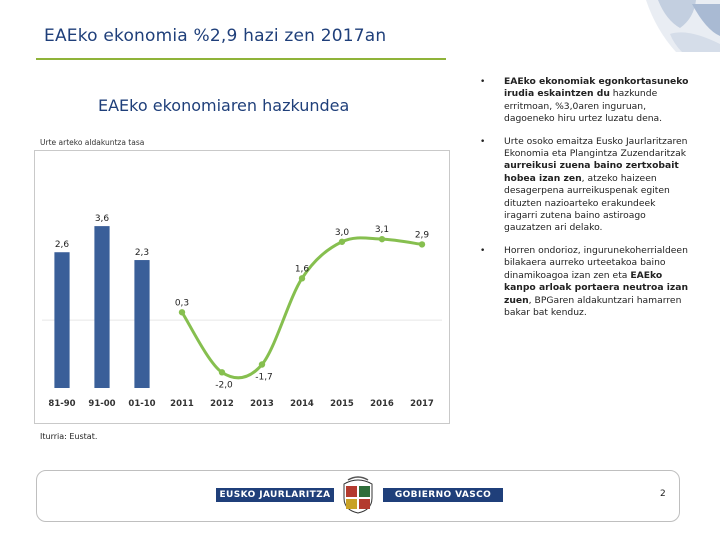 The image size is (720, 540). I want to click on x-tick-label: 2013, so click(262, 404).